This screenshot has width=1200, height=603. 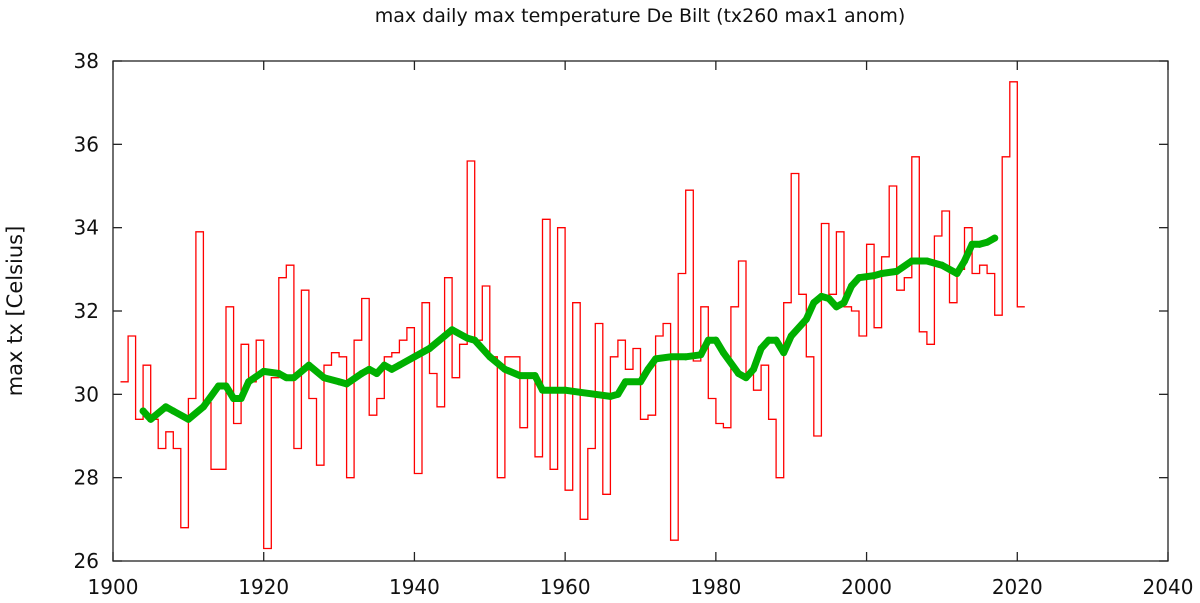 What do you see at coordinates (226, 386) in the screenshot?
I see `smoothed-point-1915` at bounding box center [226, 386].